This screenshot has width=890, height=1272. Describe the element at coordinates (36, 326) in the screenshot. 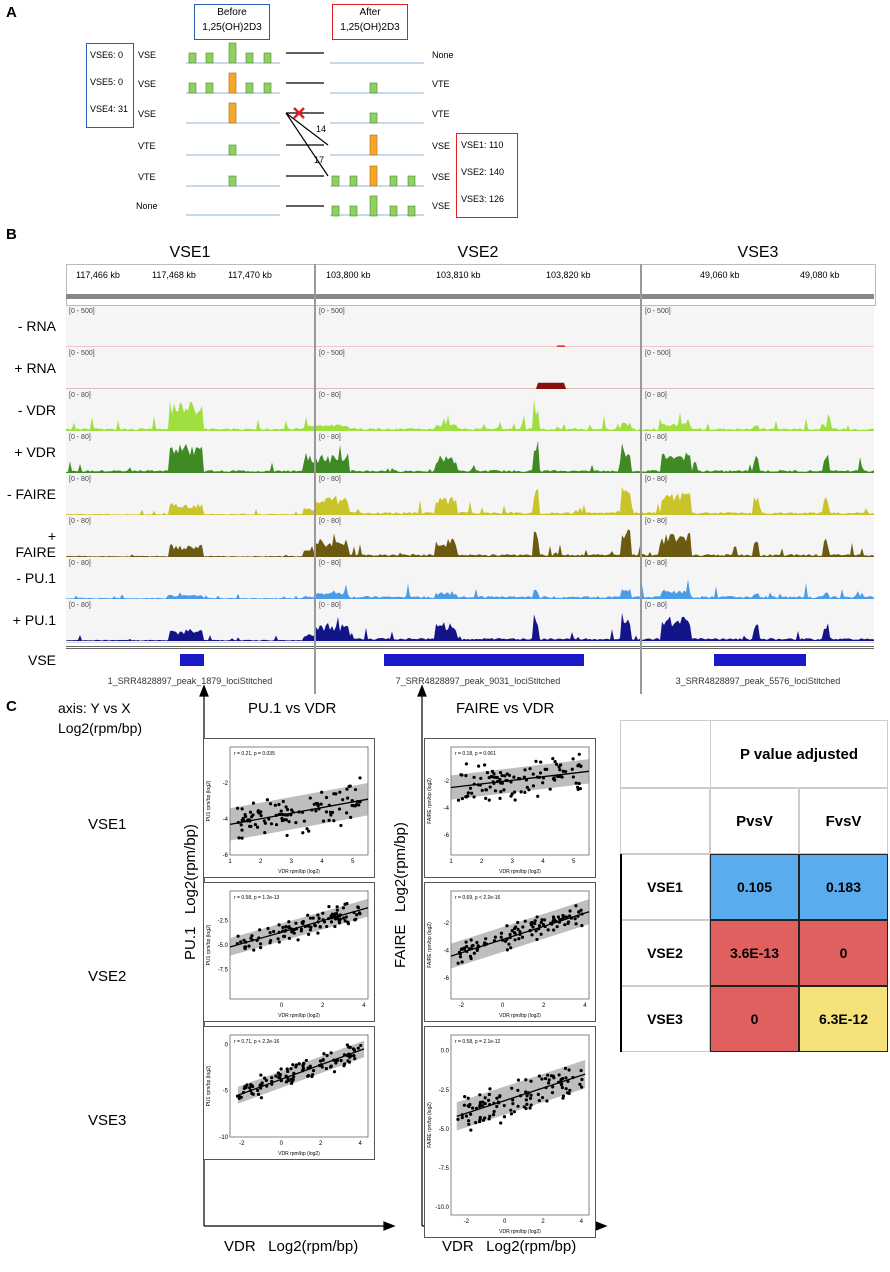

I see `track-label-0: - RNA` at that location.